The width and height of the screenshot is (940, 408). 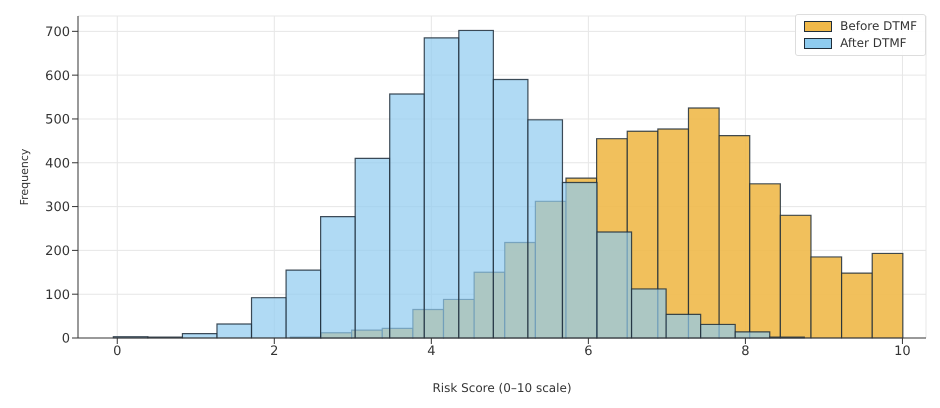 I want to click on x-tick-label: 10, so click(x=902, y=352).